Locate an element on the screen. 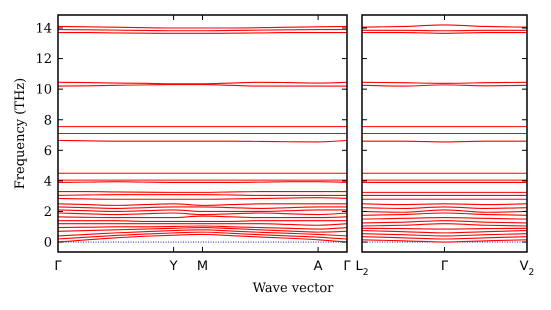  y-tick-label: 6 is located at coordinates (48, 151).